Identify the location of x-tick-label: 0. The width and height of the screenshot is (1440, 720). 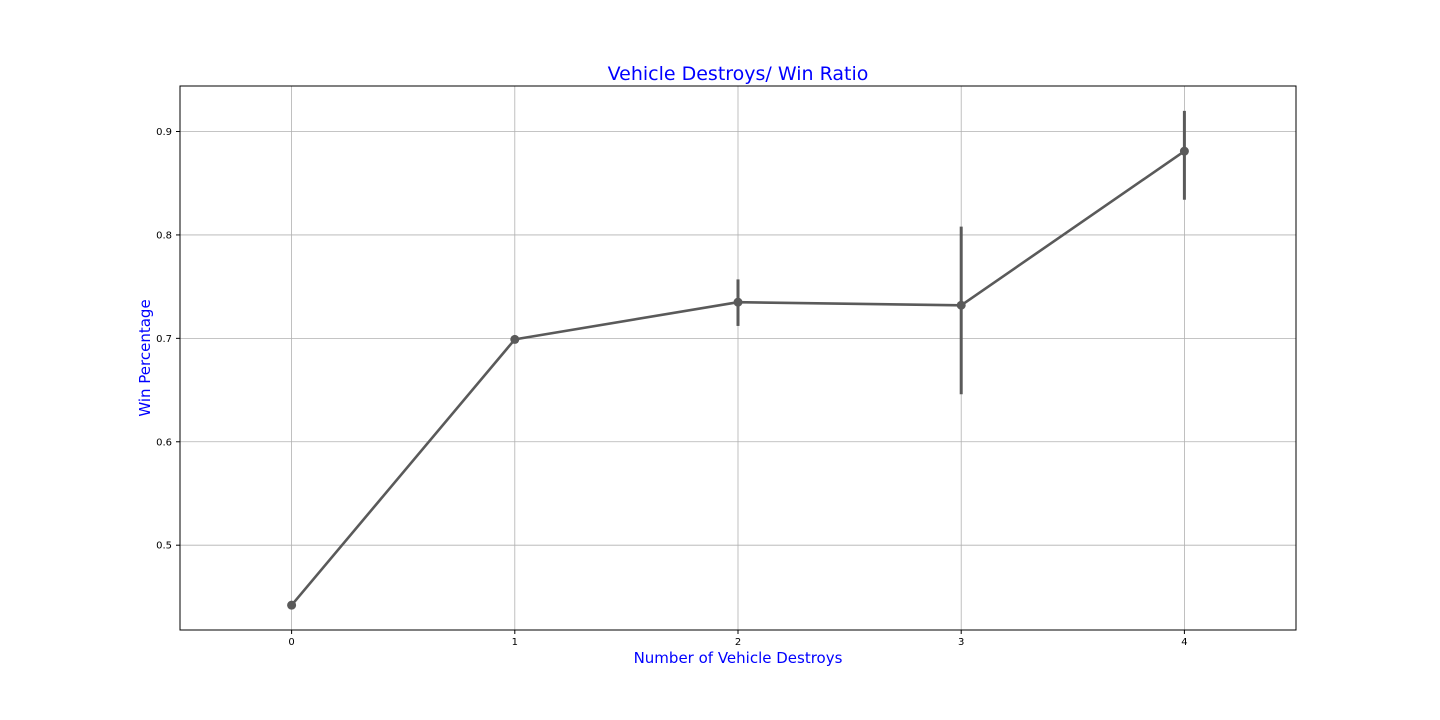
(291, 642).